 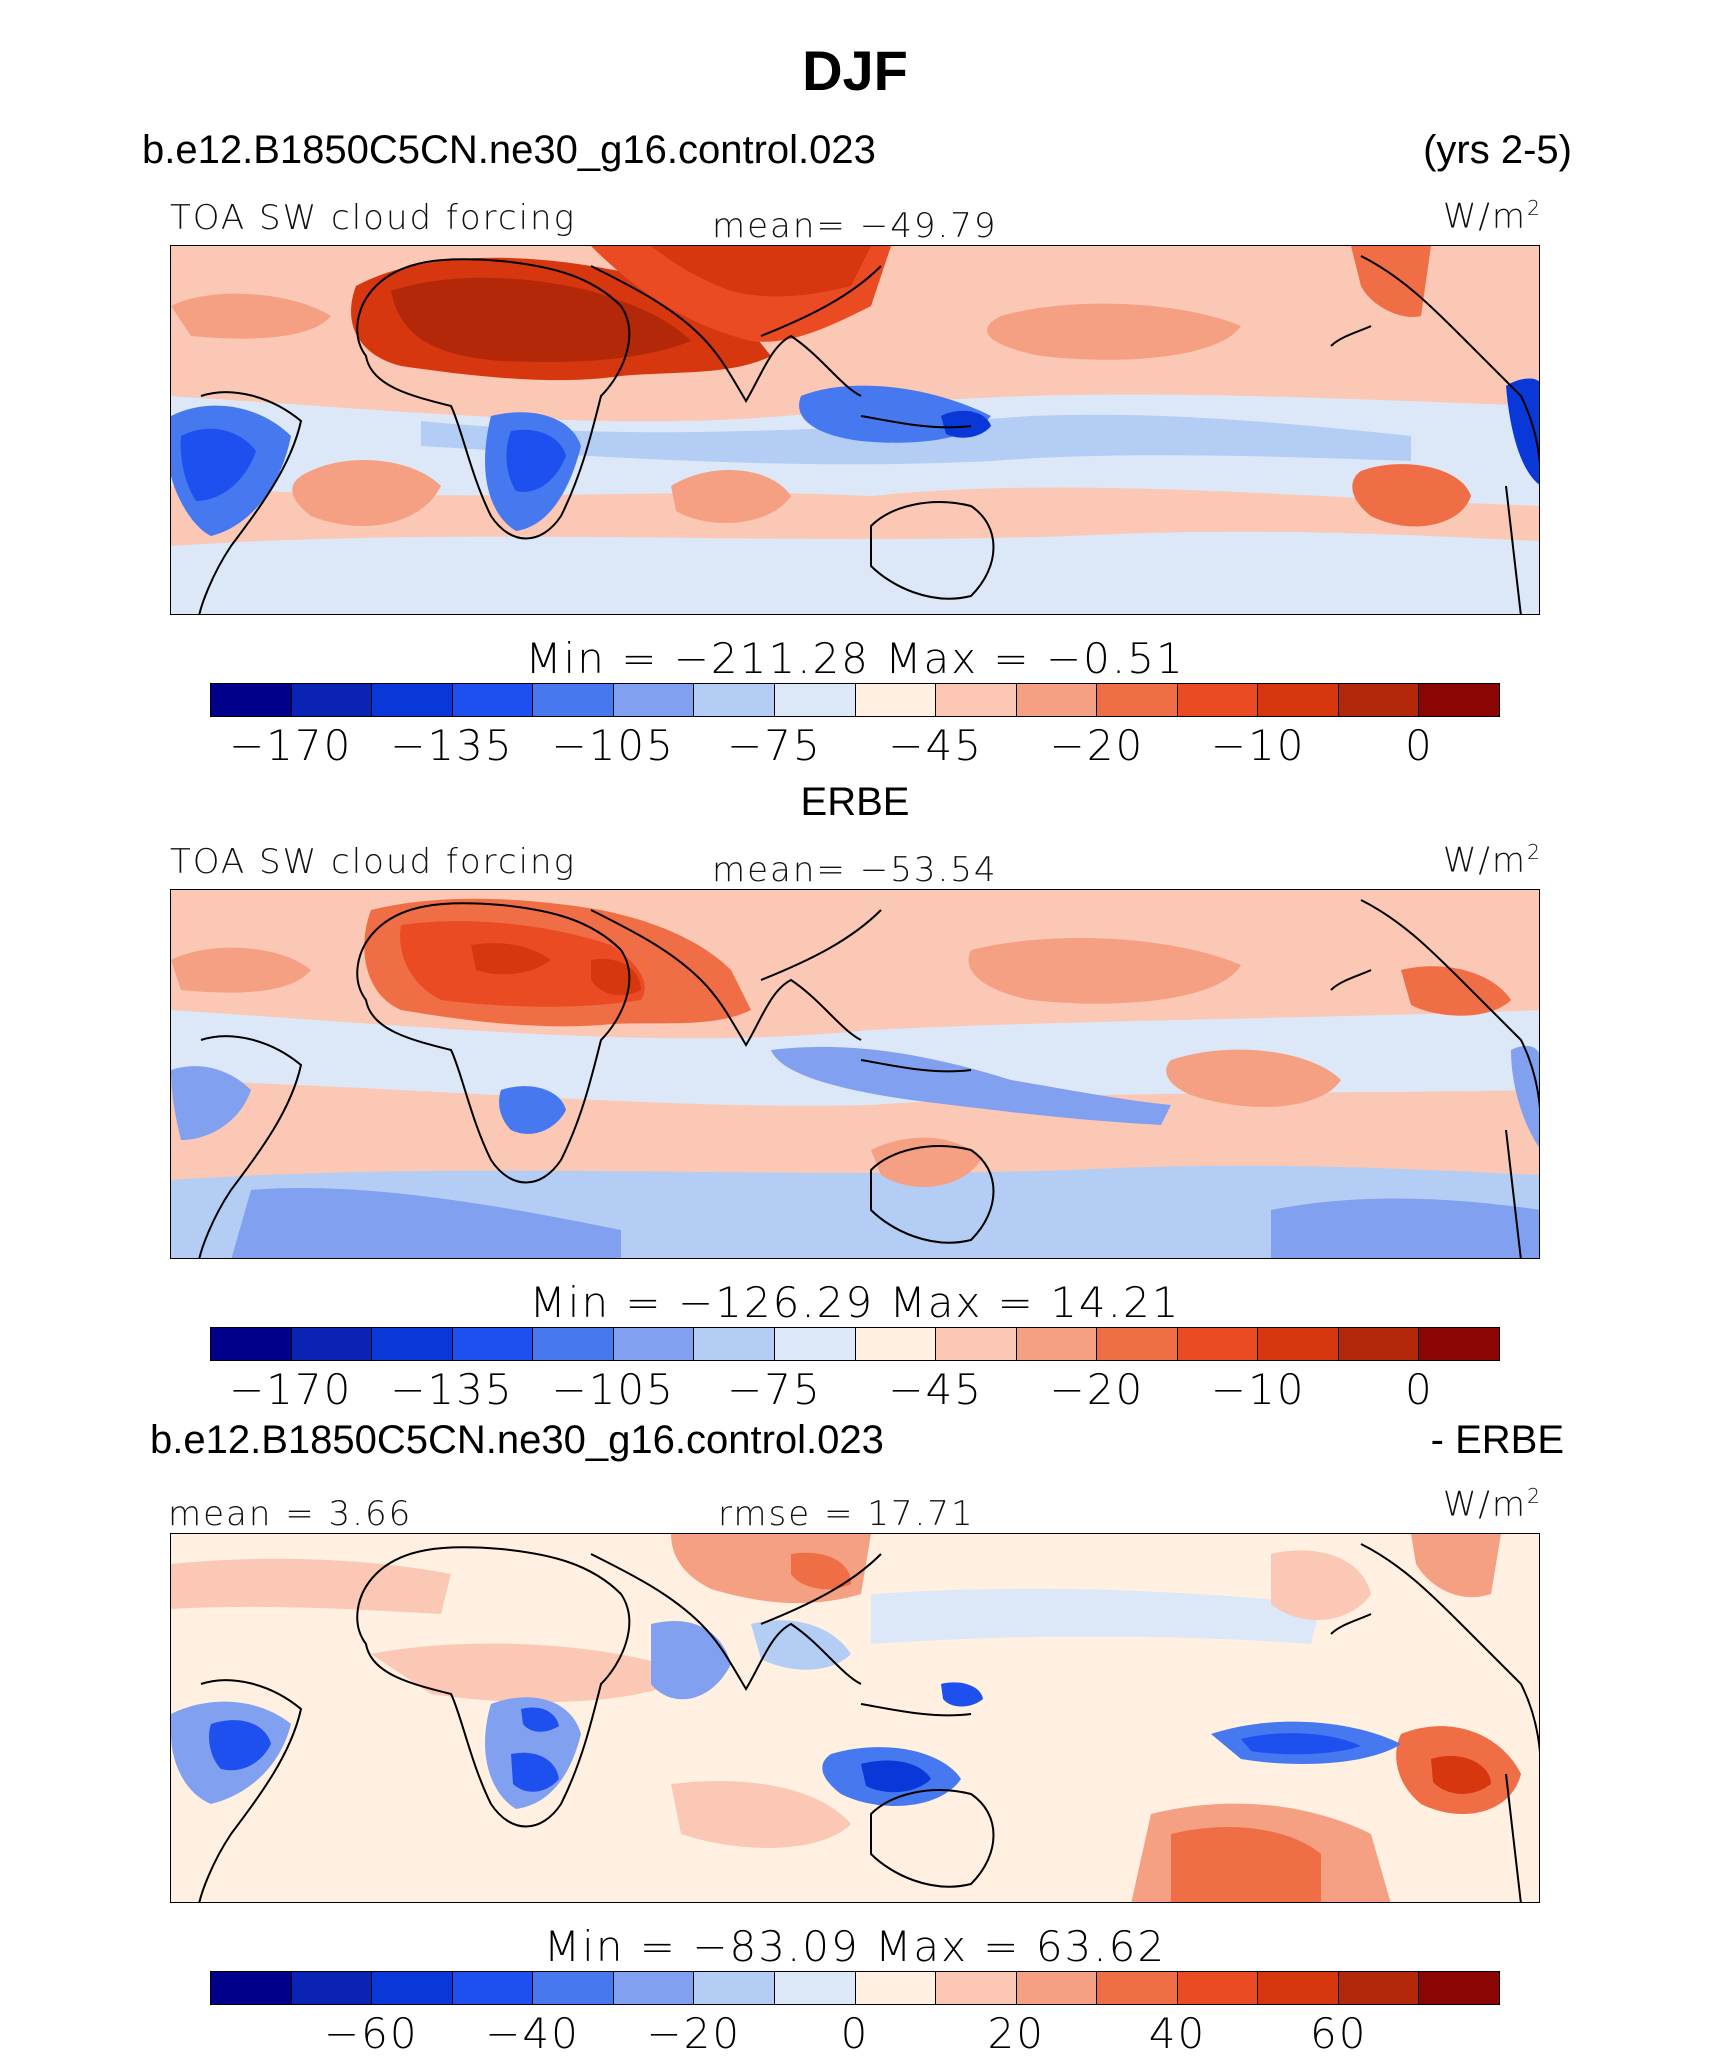 What do you see at coordinates (1177, 2033) in the screenshot?
I see `colorbar-tick-label: 40` at bounding box center [1177, 2033].